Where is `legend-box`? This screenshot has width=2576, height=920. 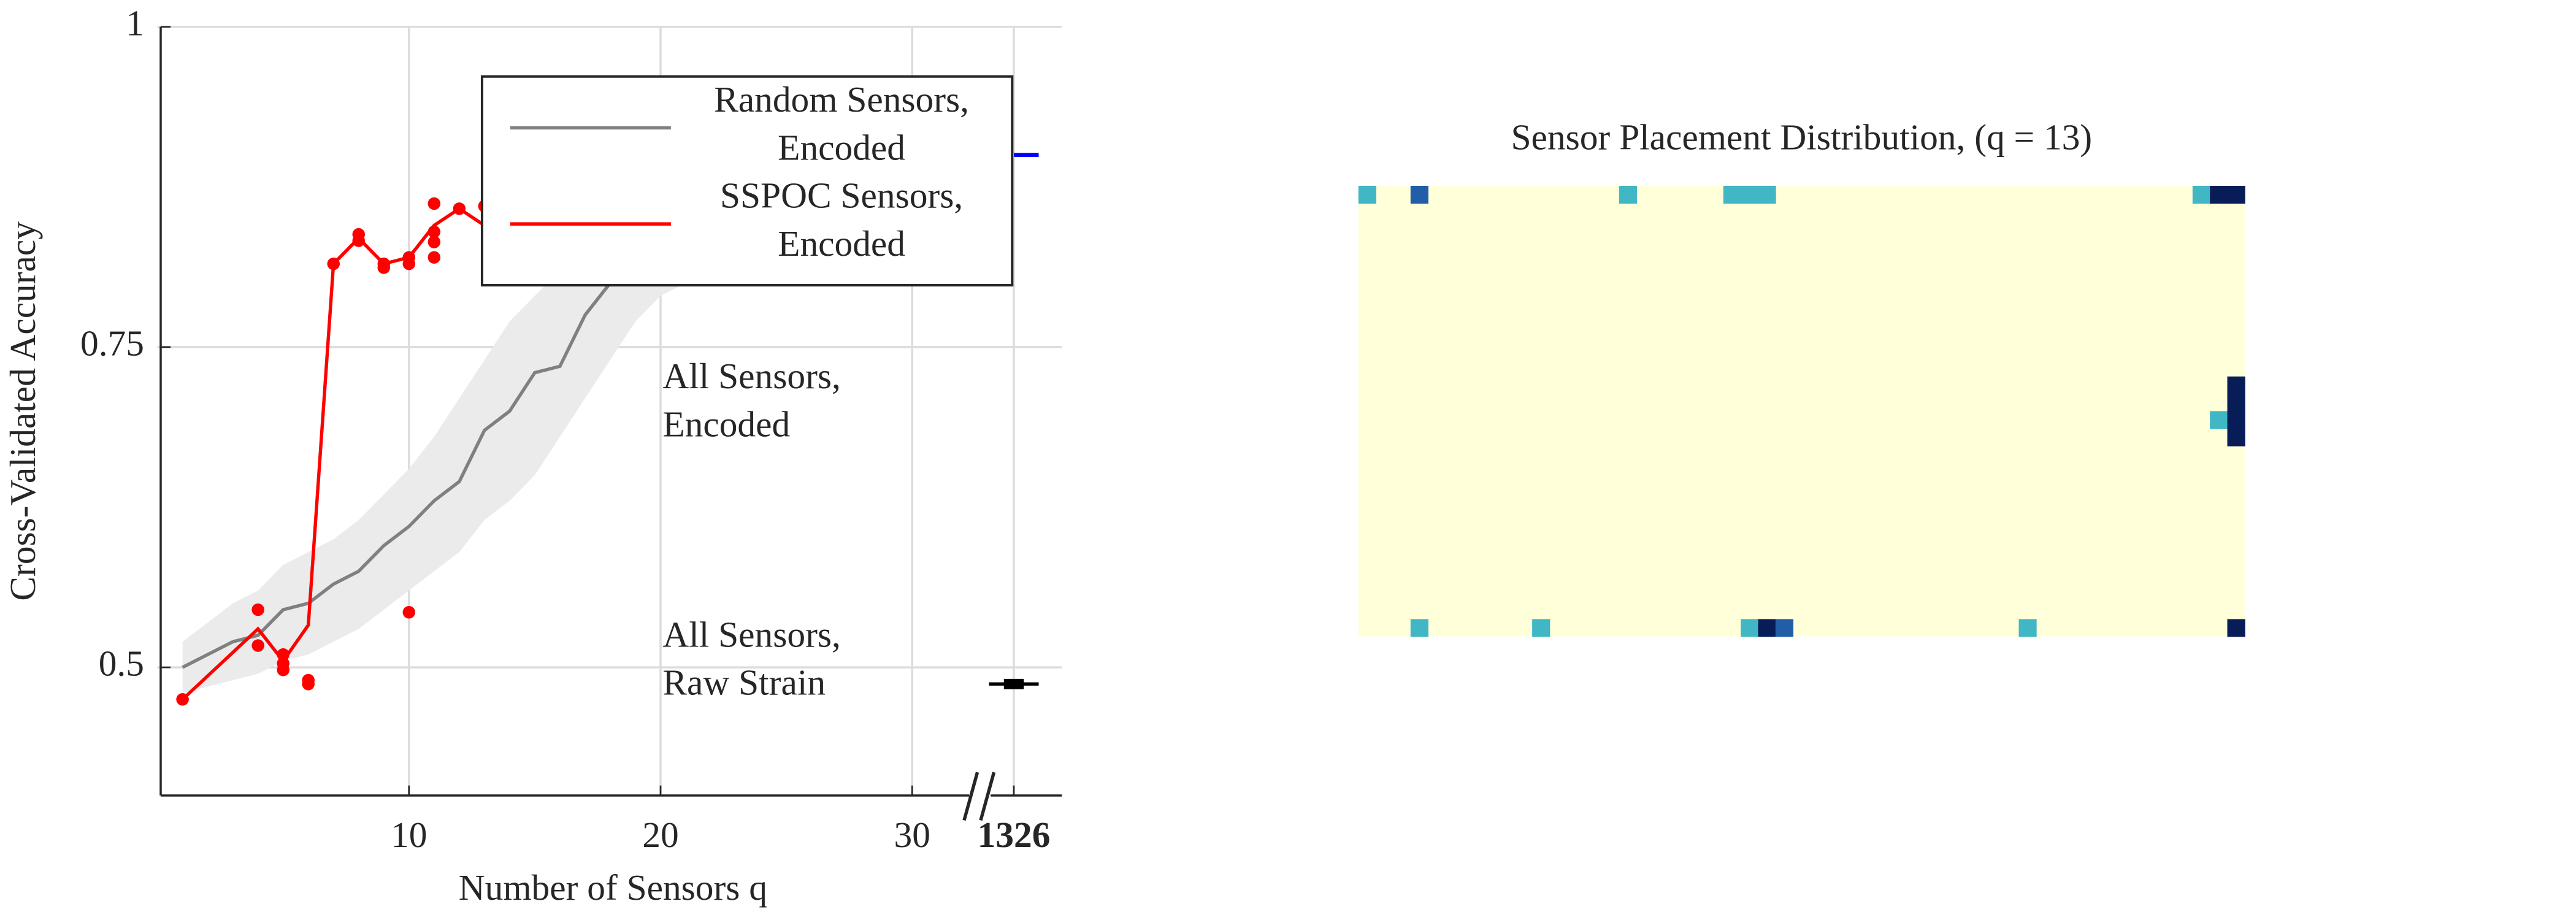 legend-box is located at coordinates (747, 181).